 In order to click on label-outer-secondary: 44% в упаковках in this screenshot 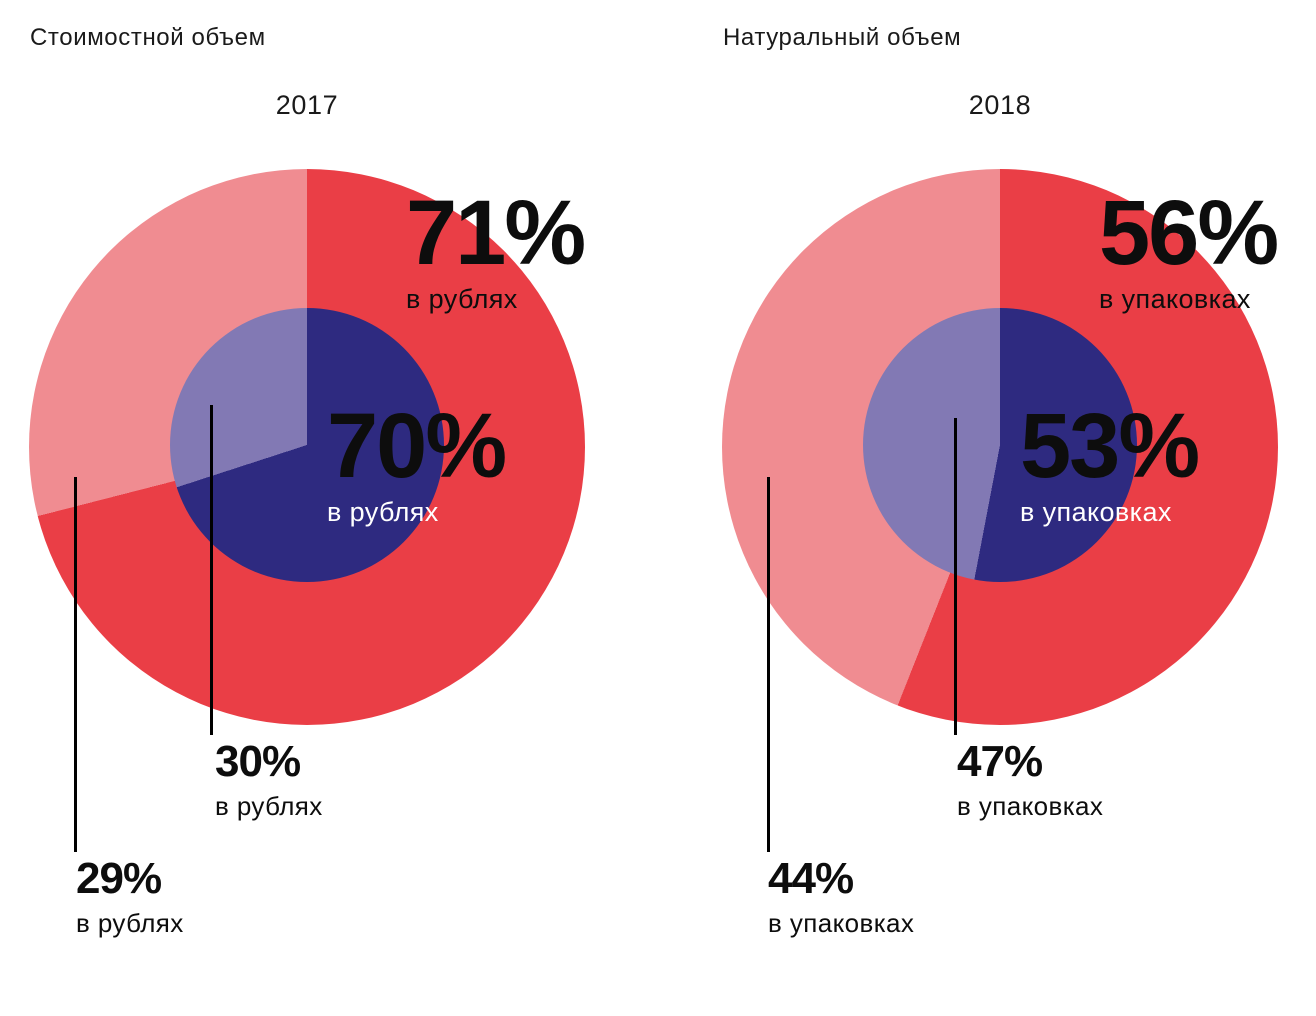, I will do `click(841, 896)`.